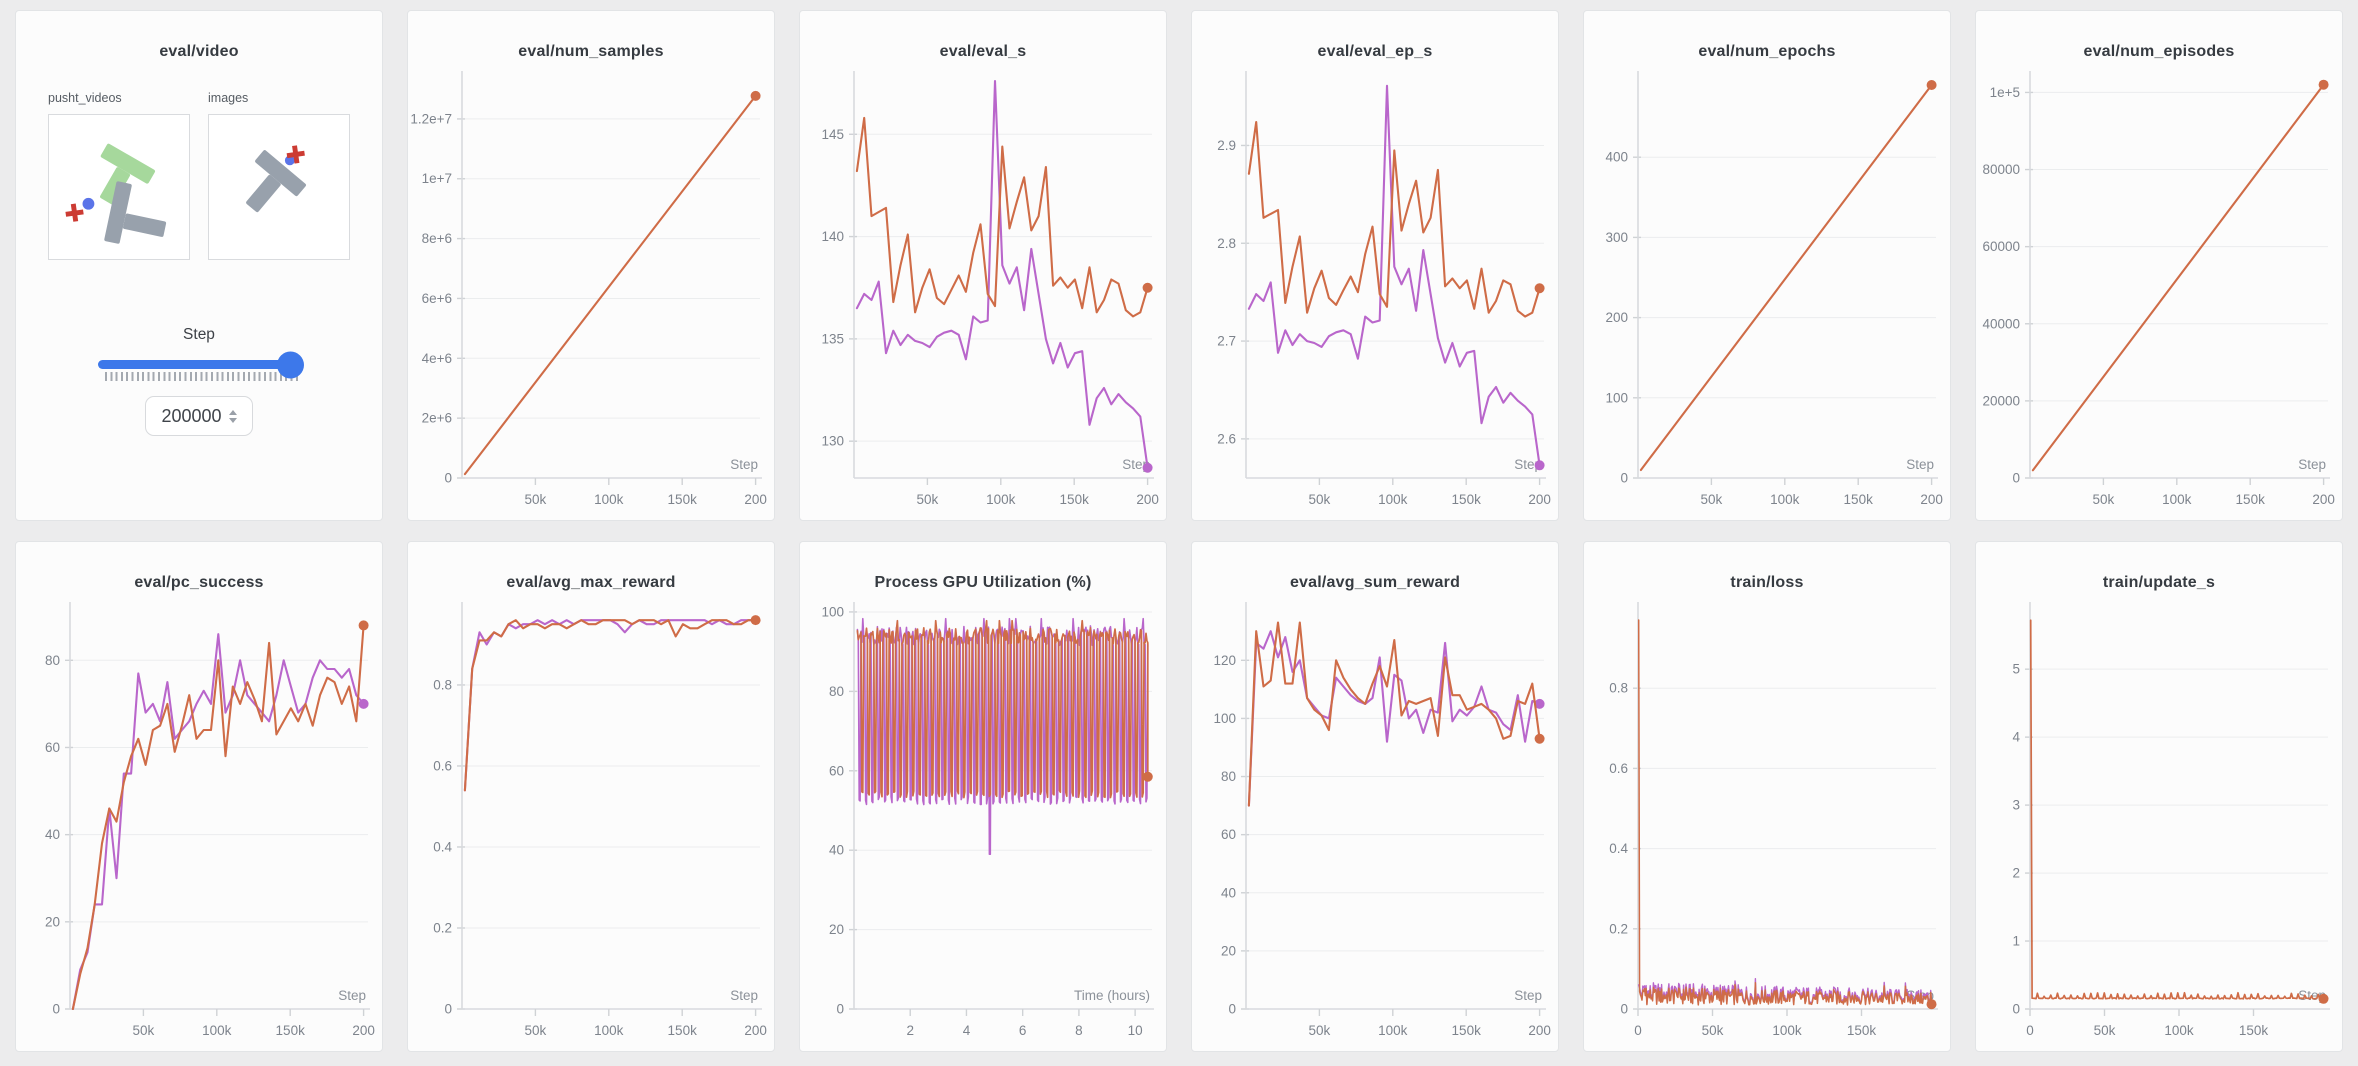  Describe the element at coordinates (1226, 341) in the screenshot. I see `y-axis-tick-label: 2.7` at that location.